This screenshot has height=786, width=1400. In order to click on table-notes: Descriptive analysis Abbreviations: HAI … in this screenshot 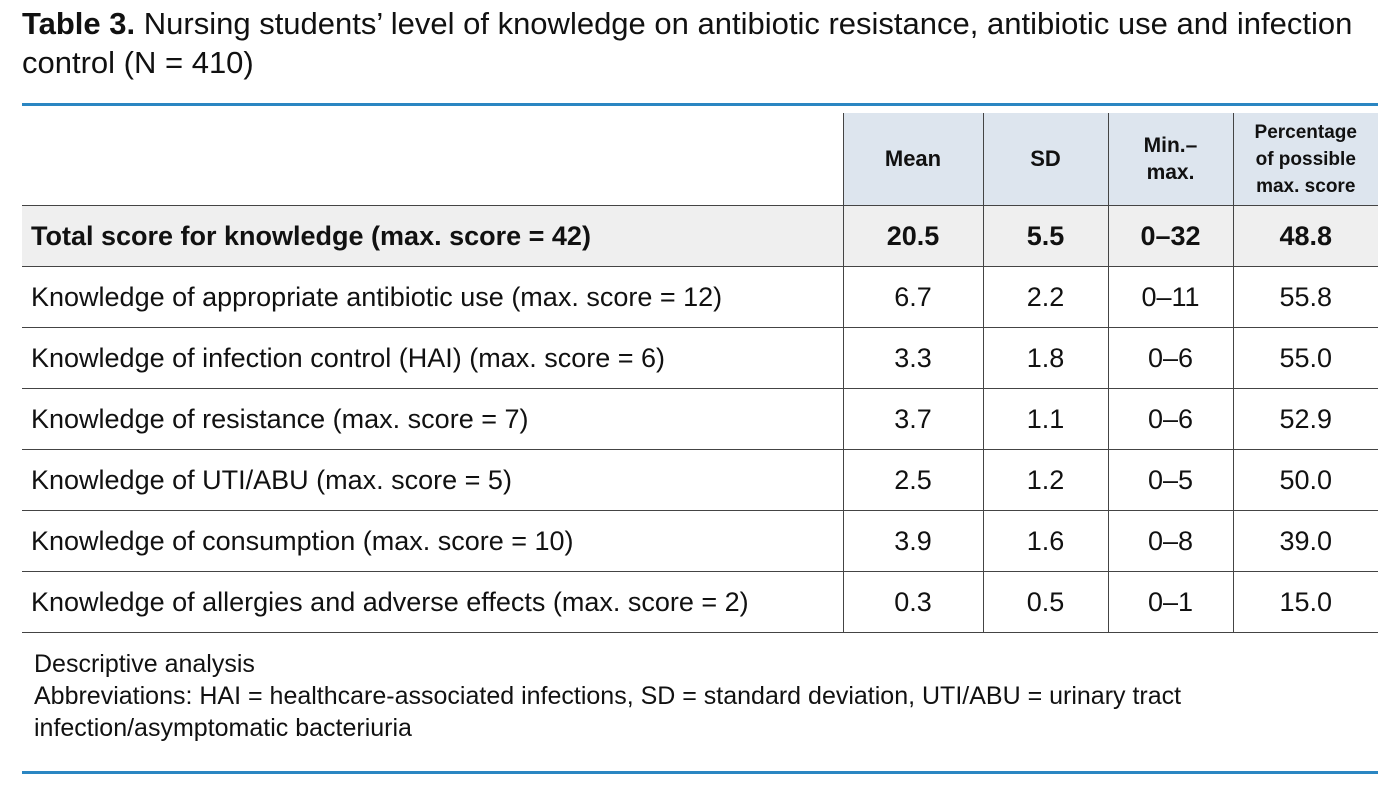, I will do `click(704, 696)`.